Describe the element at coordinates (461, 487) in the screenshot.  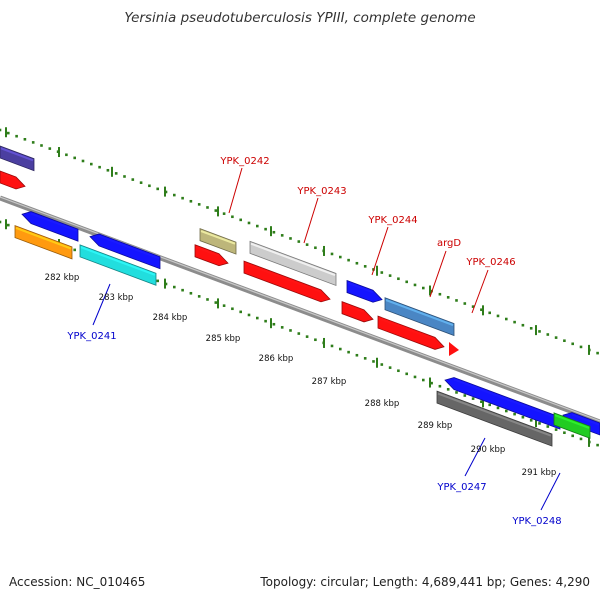
I see `gene-label: YPK_0247` at that location.